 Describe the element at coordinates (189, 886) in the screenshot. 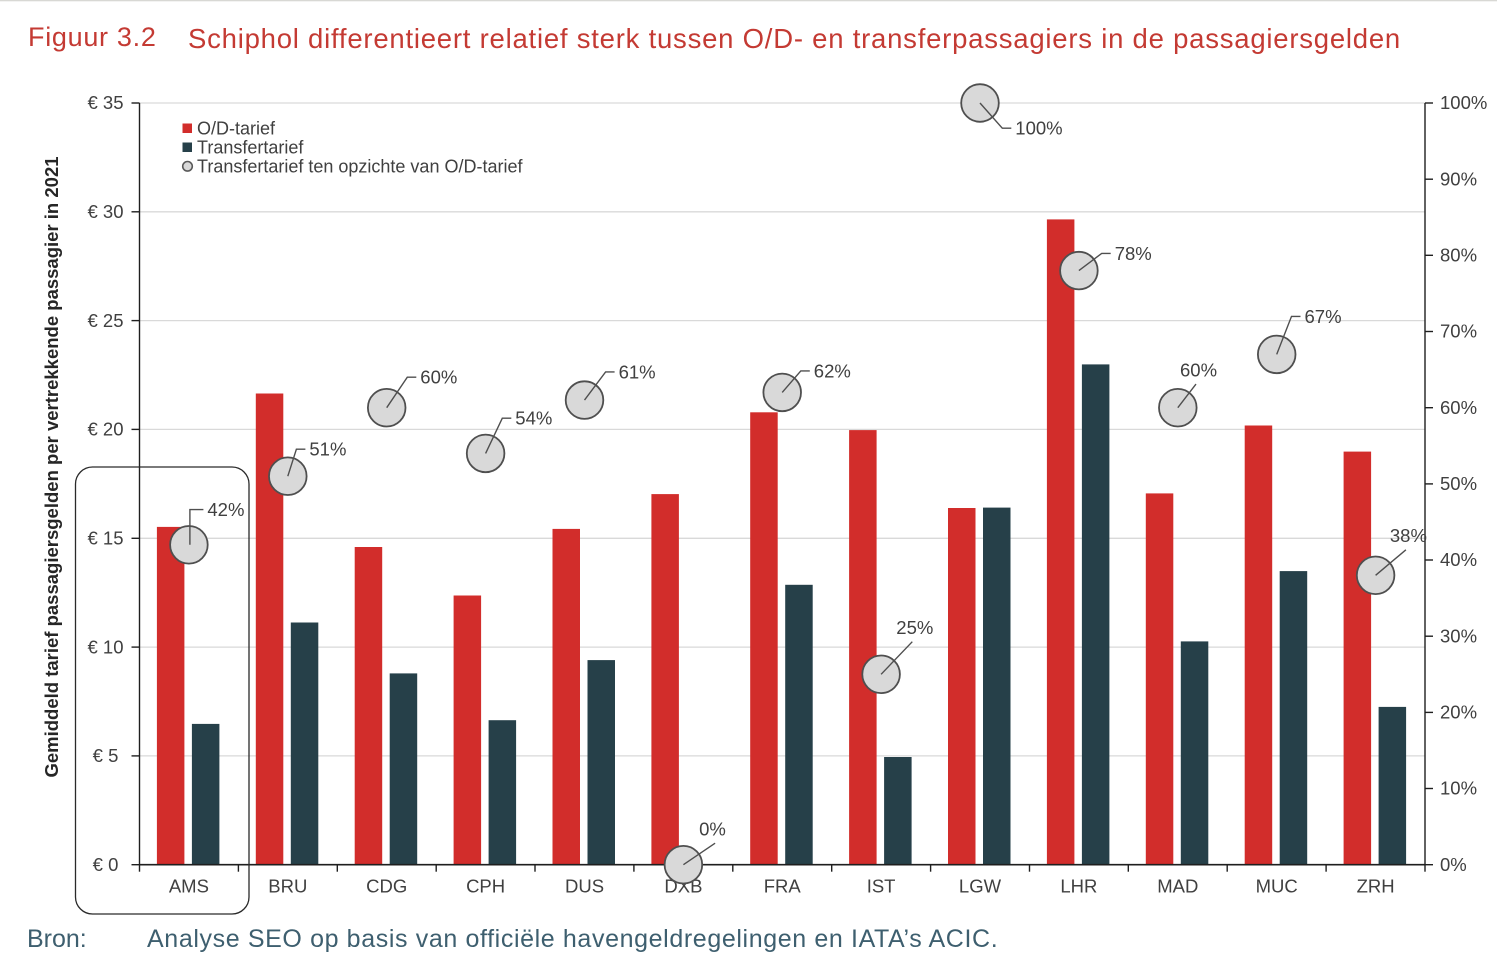

I see `svg-text: AMS` at that location.